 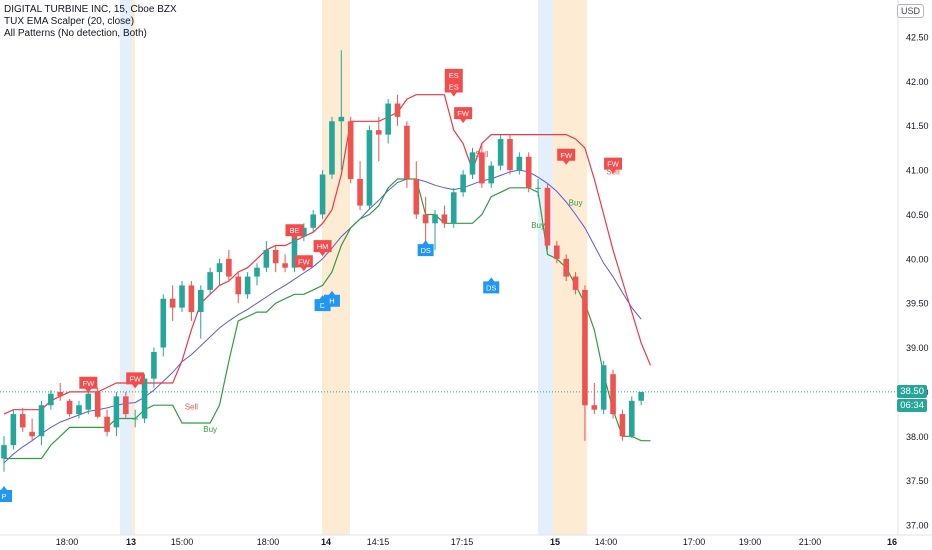 What do you see at coordinates (917, 171) in the screenshot?
I see `price-tick-label: 41.00` at bounding box center [917, 171].